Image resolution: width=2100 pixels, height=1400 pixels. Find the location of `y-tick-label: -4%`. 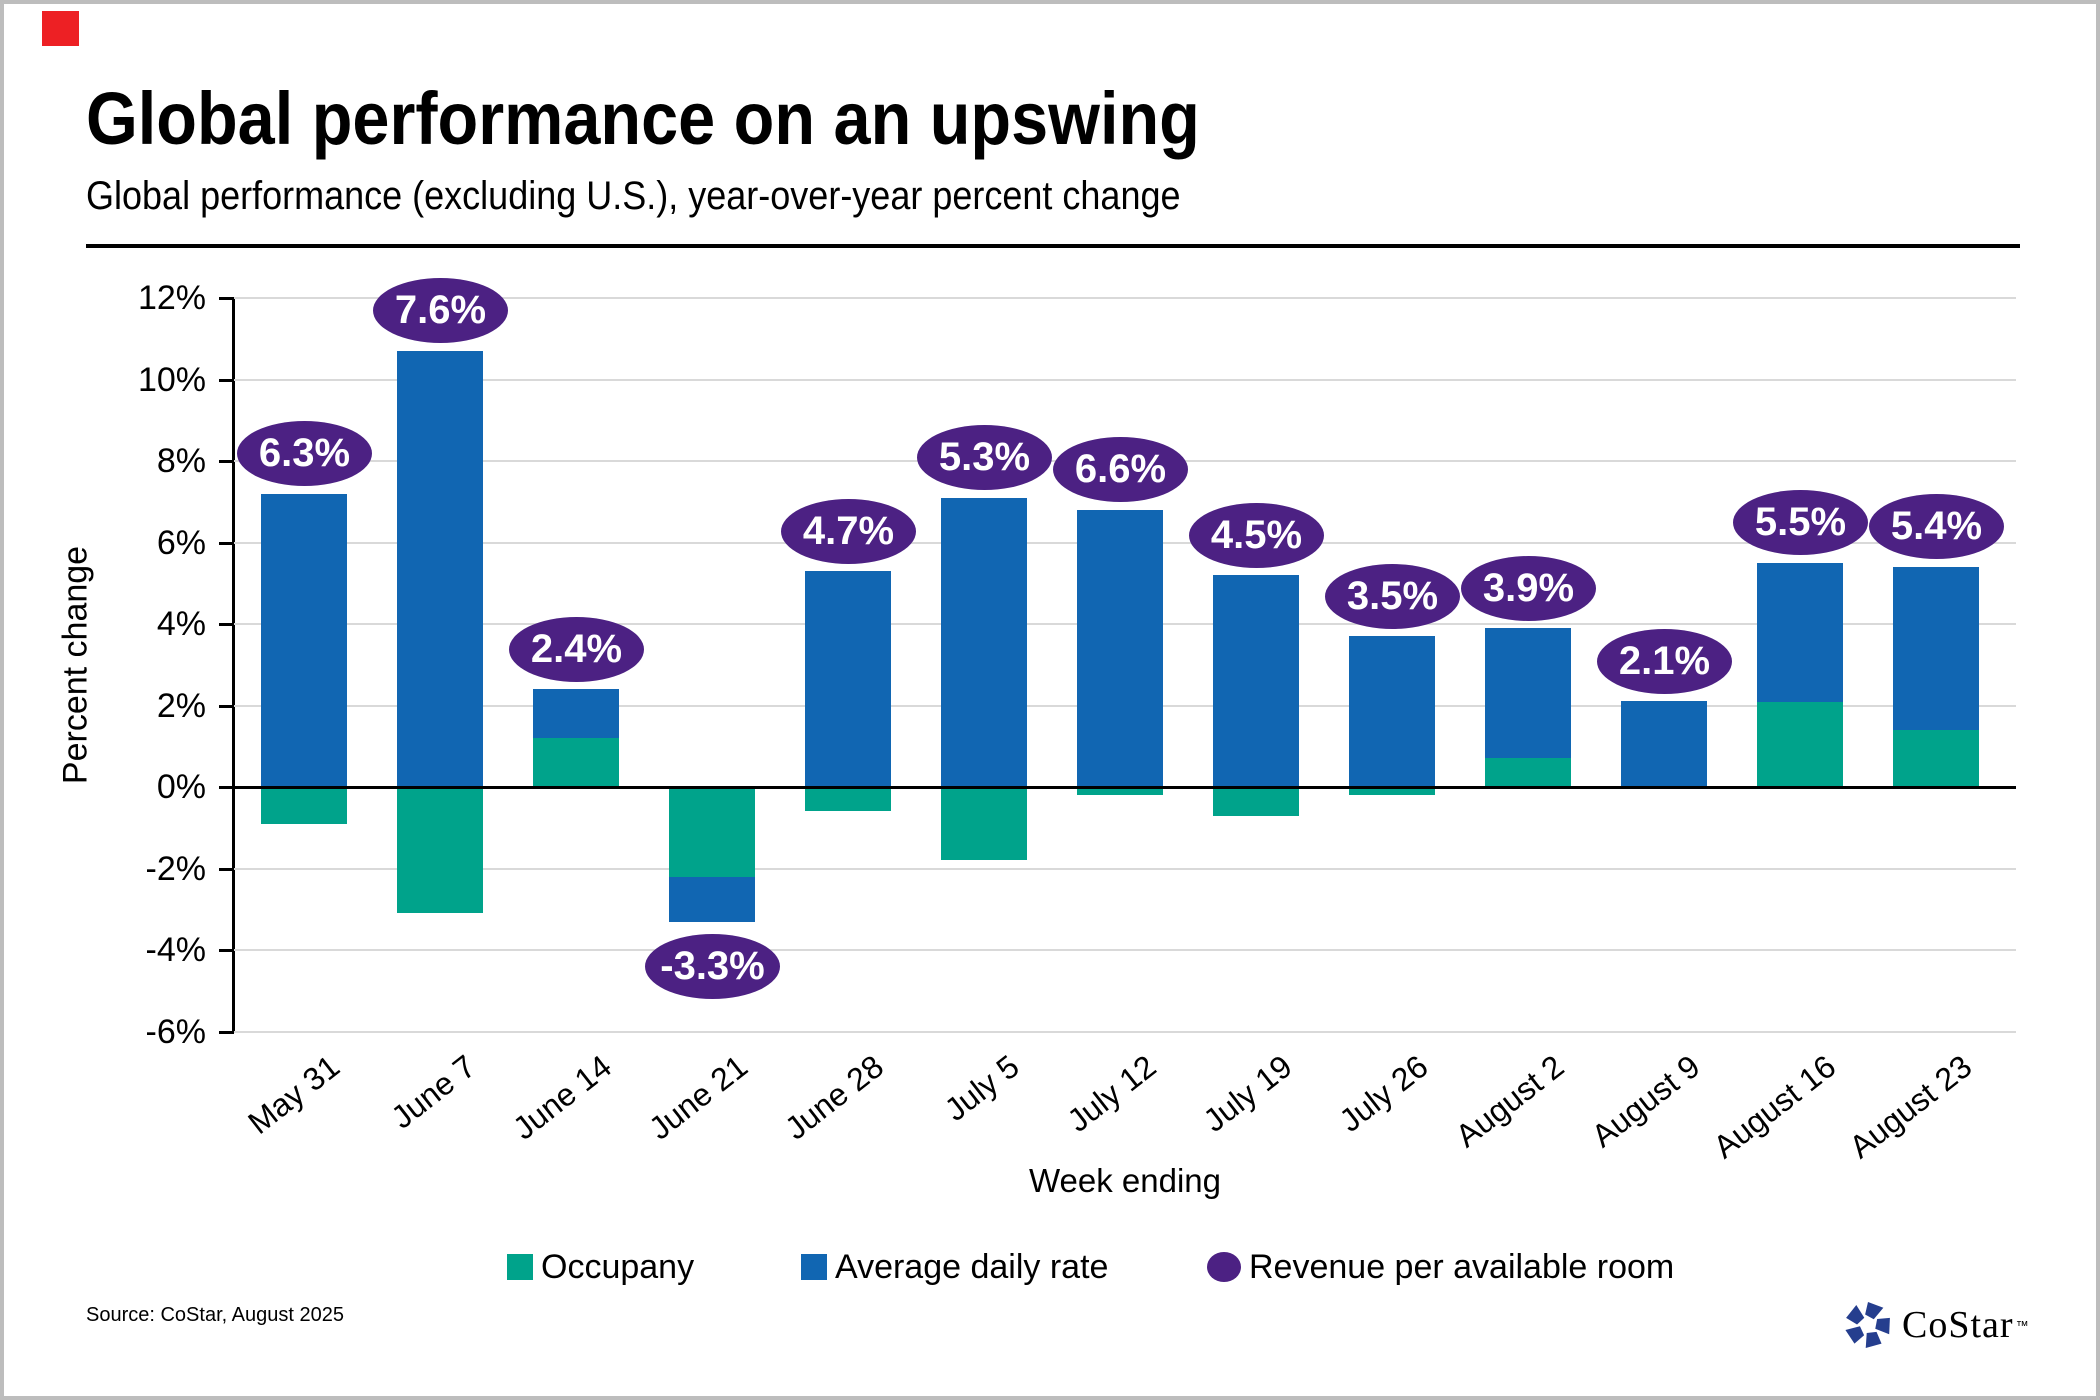

y-tick-label: -4% is located at coordinates (175, 950).